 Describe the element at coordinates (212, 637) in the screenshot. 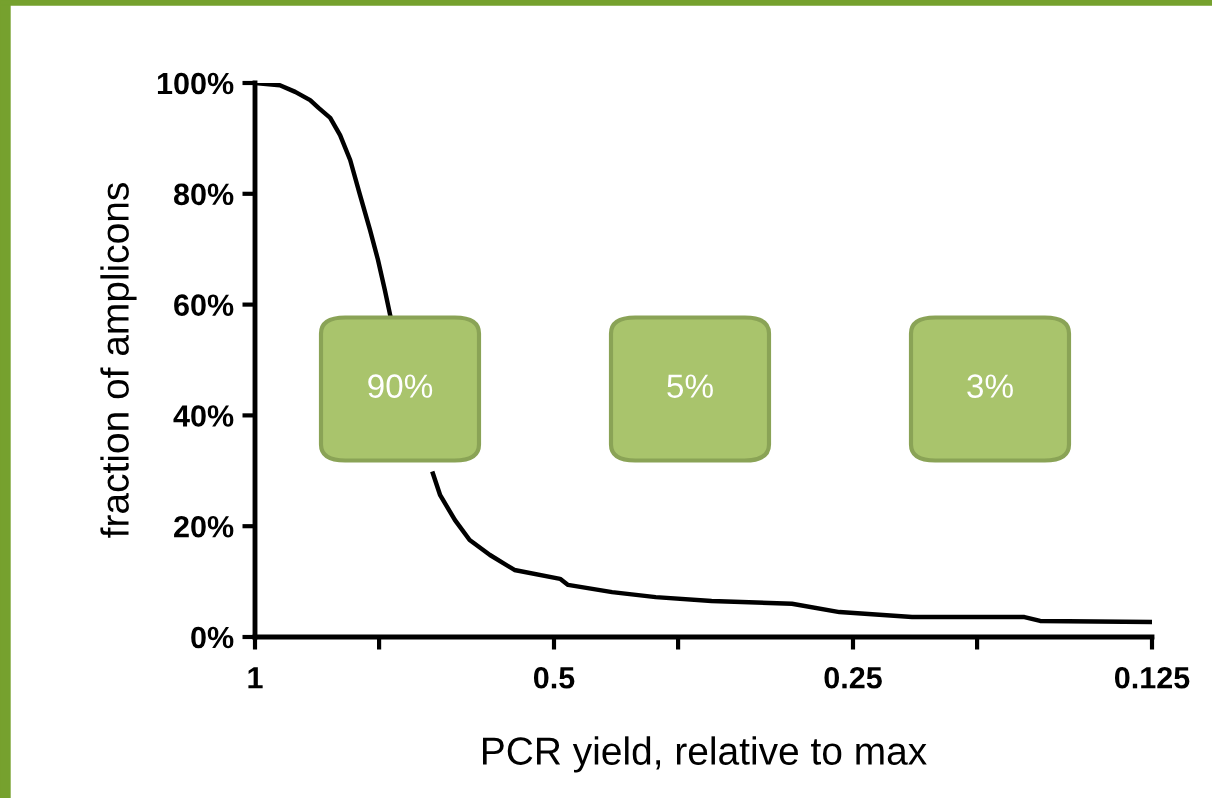

I see `y-tick-label: 0%` at that location.